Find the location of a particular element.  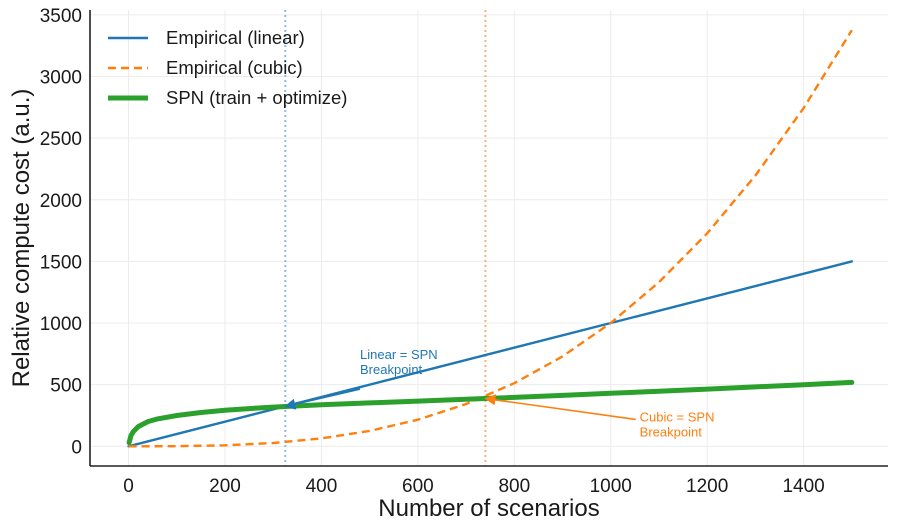

x-tick-label: 200 is located at coordinates (225, 486).